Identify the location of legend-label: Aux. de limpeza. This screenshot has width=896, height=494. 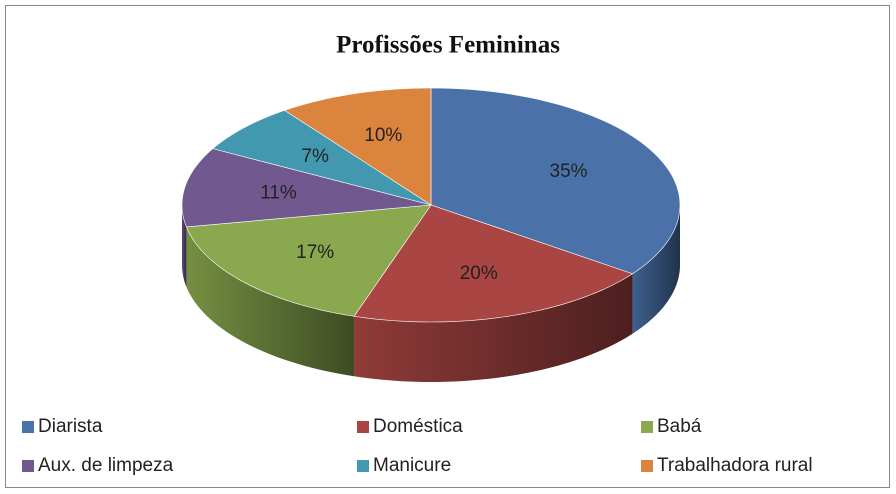
(106, 465).